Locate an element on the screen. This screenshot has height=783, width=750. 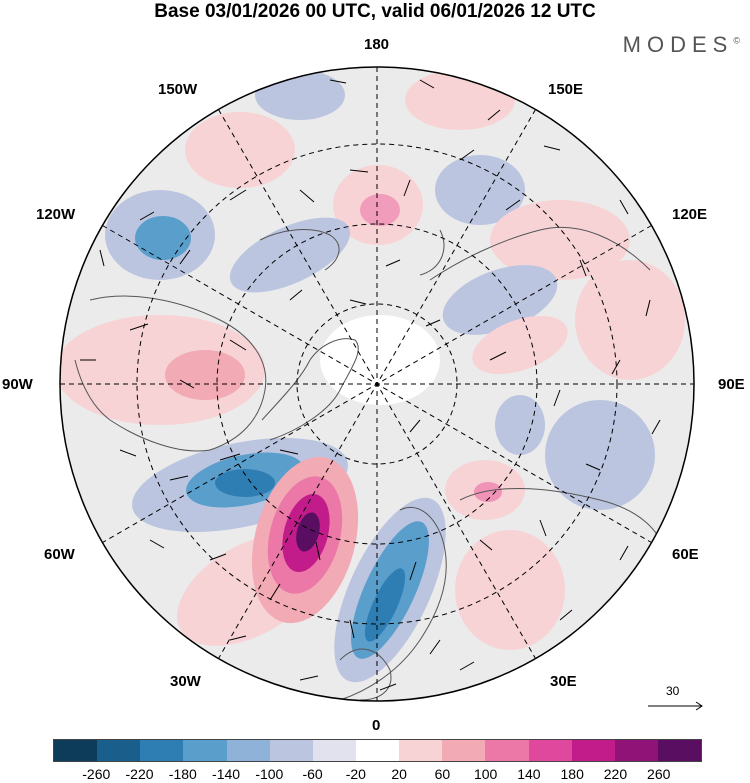
coastline-siberia is located at coordinates (540, 253).